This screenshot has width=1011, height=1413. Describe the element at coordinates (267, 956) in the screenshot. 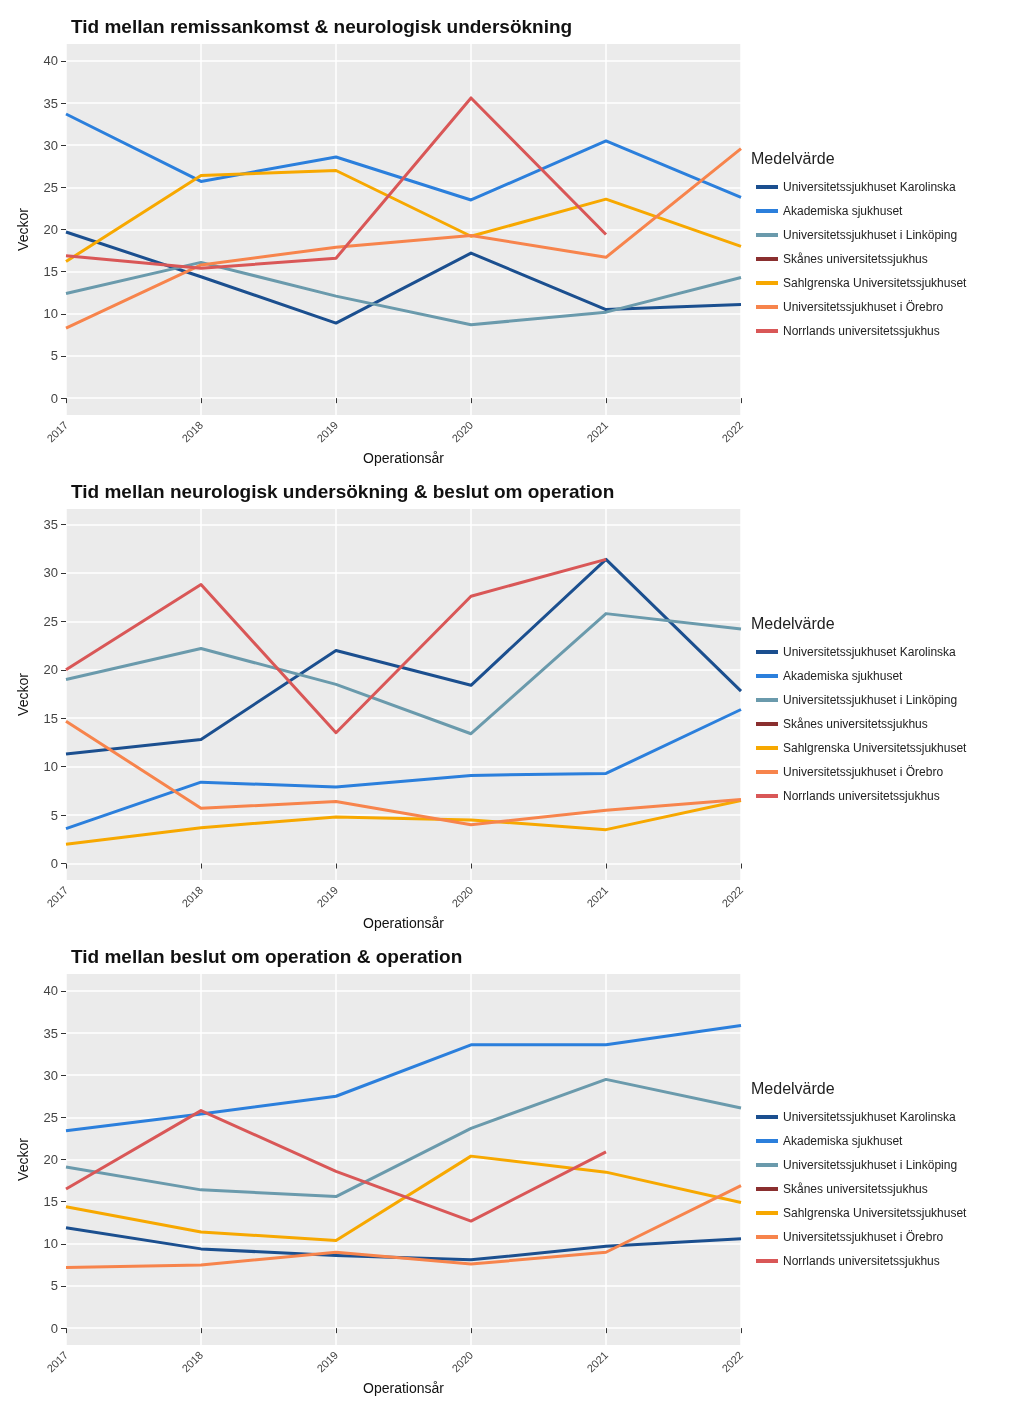

I see `chart-title: Tid mellan beslut om operation & operation` at that location.